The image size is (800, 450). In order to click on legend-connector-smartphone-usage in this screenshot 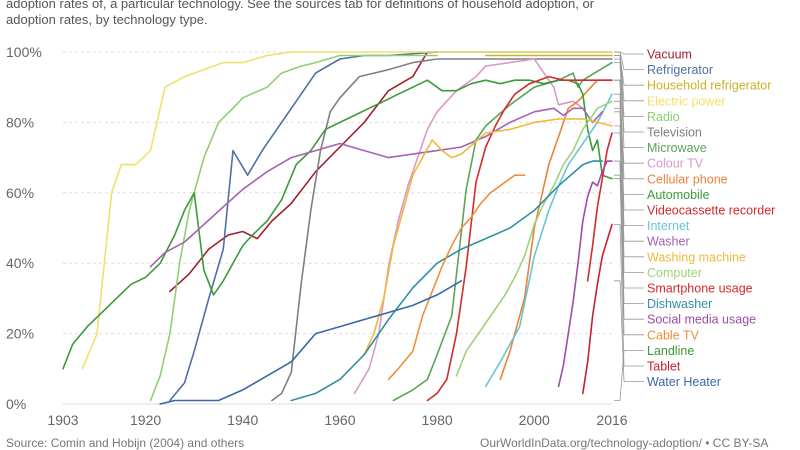, I will do `click(629, 210)`.